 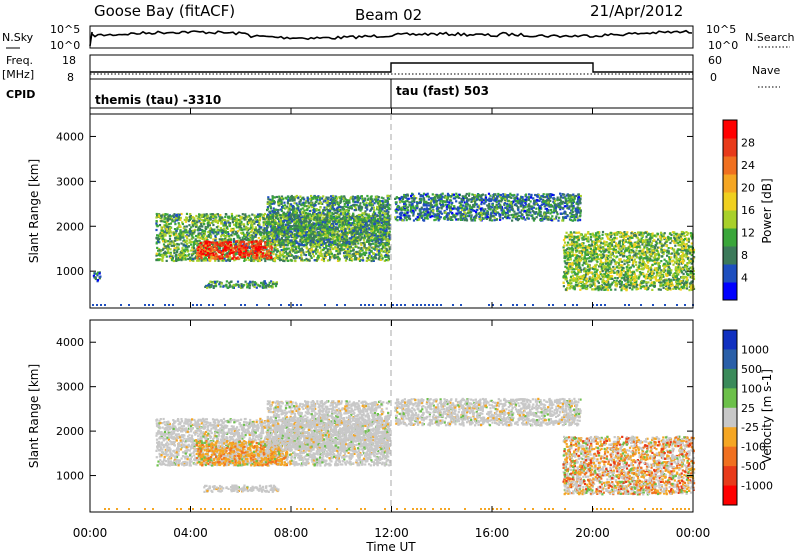 What do you see at coordinates (65, 29) in the screenshot?
I see `nsky-tick-high: 10^5` at bounding box center [65, 29].